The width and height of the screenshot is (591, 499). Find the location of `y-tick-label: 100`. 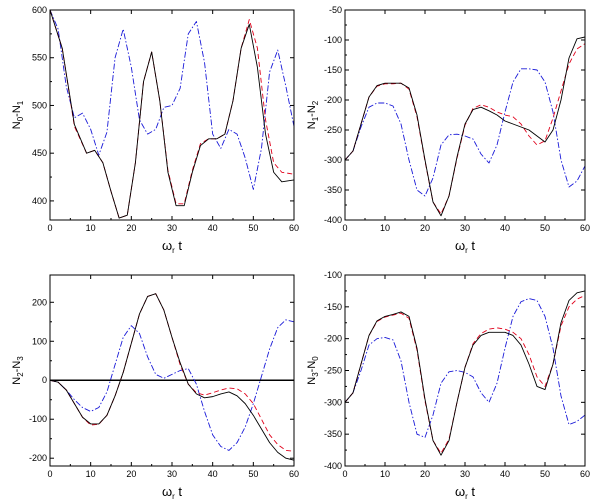

y-tick-label: 100 is located at coordinates (39, 341).